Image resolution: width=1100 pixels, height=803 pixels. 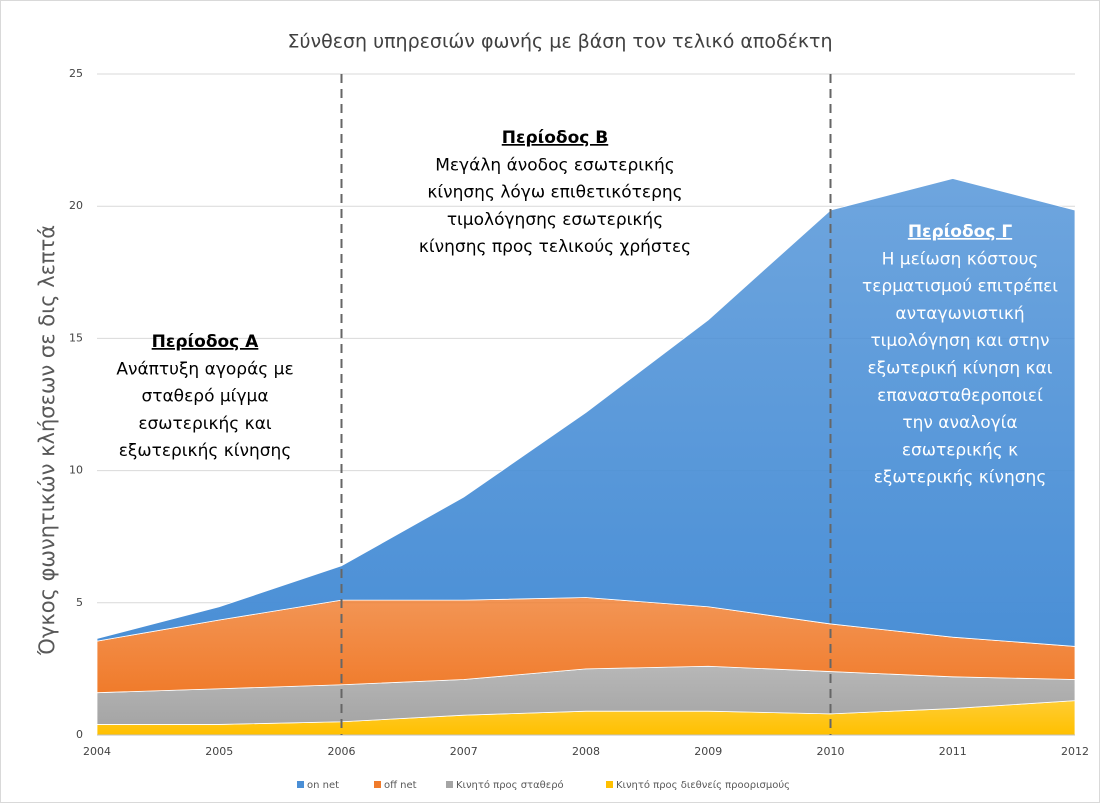 I want to click on annotation-line: Ανάπτυξη αγοράς με, so click(x=204, y=369).